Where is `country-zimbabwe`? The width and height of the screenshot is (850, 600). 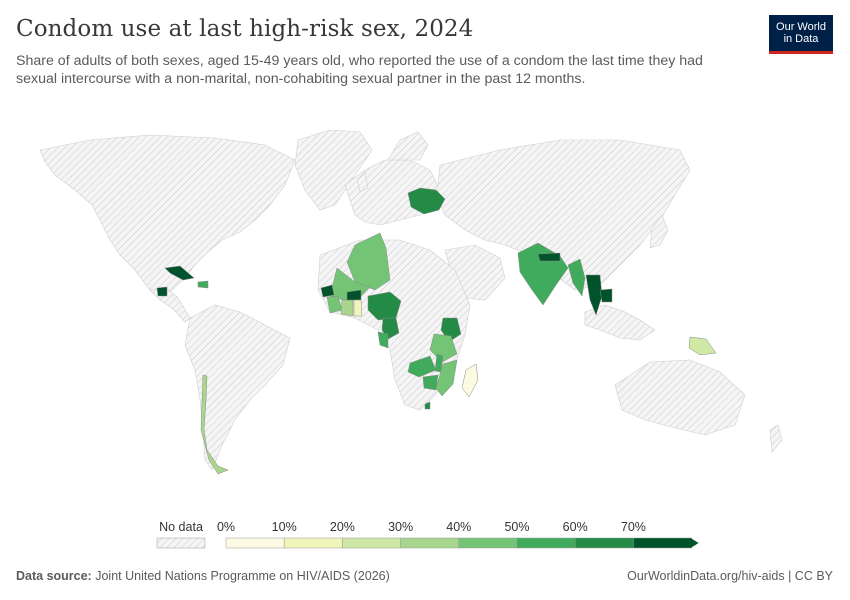 country-zimbabwe is located at coordinates (430, 382).